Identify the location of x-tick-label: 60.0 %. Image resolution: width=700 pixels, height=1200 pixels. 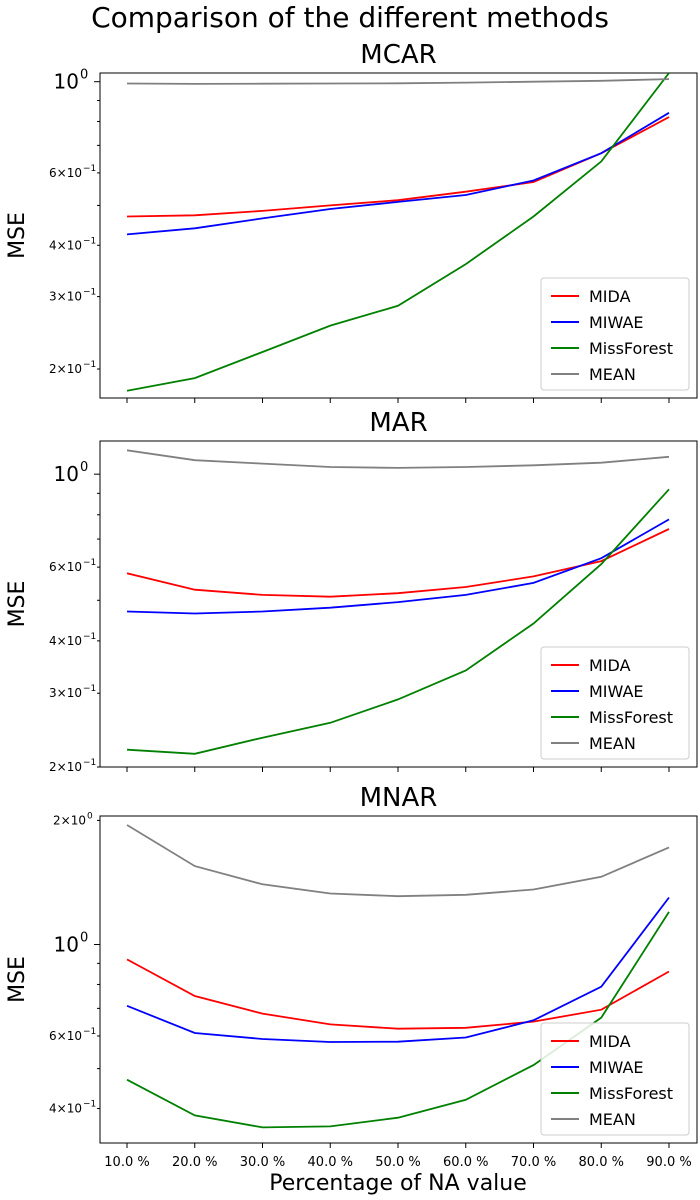
(465, 1162).